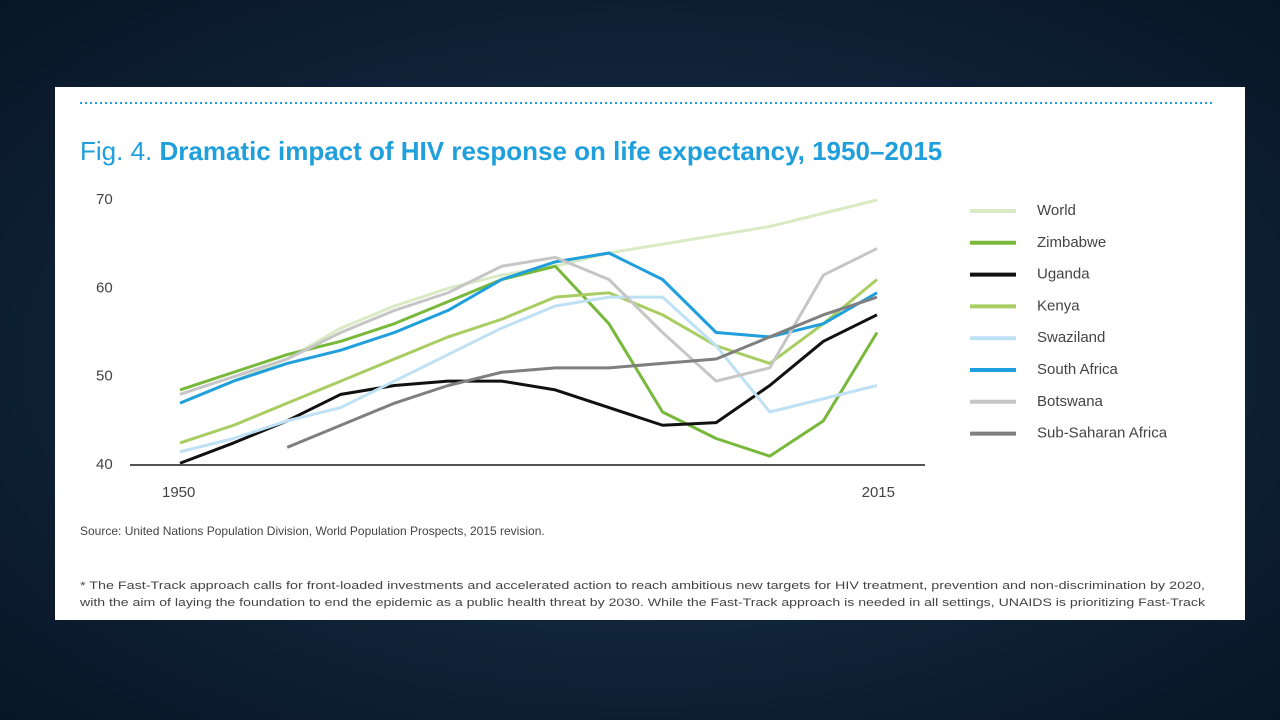  What do you see at coordinates (116, 151) in the screenshot?
I see `fig-label: Fig. 4.` at bounding box center [116, 151].